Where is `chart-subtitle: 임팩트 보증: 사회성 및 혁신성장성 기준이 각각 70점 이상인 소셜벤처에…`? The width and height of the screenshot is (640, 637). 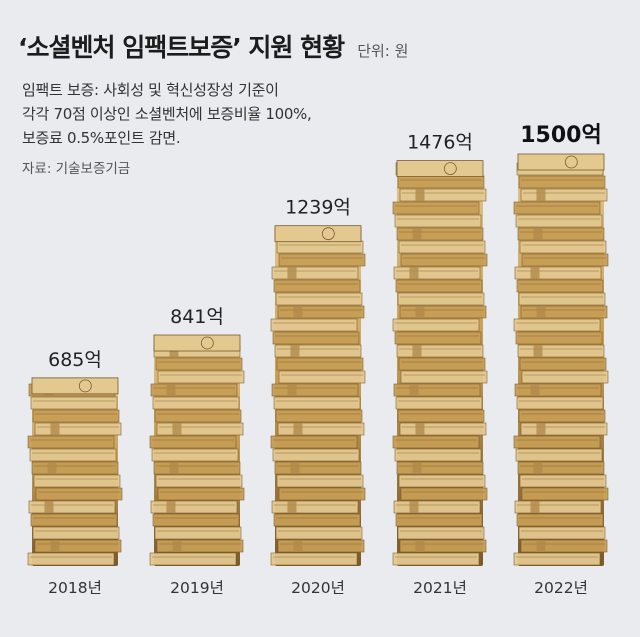 chart-subtitle: 임팩트 보증: 사회성 및 혁신성장성 기준이 각각 70점 이상인 소셜벤처에… is located at coordinates (167, 114).